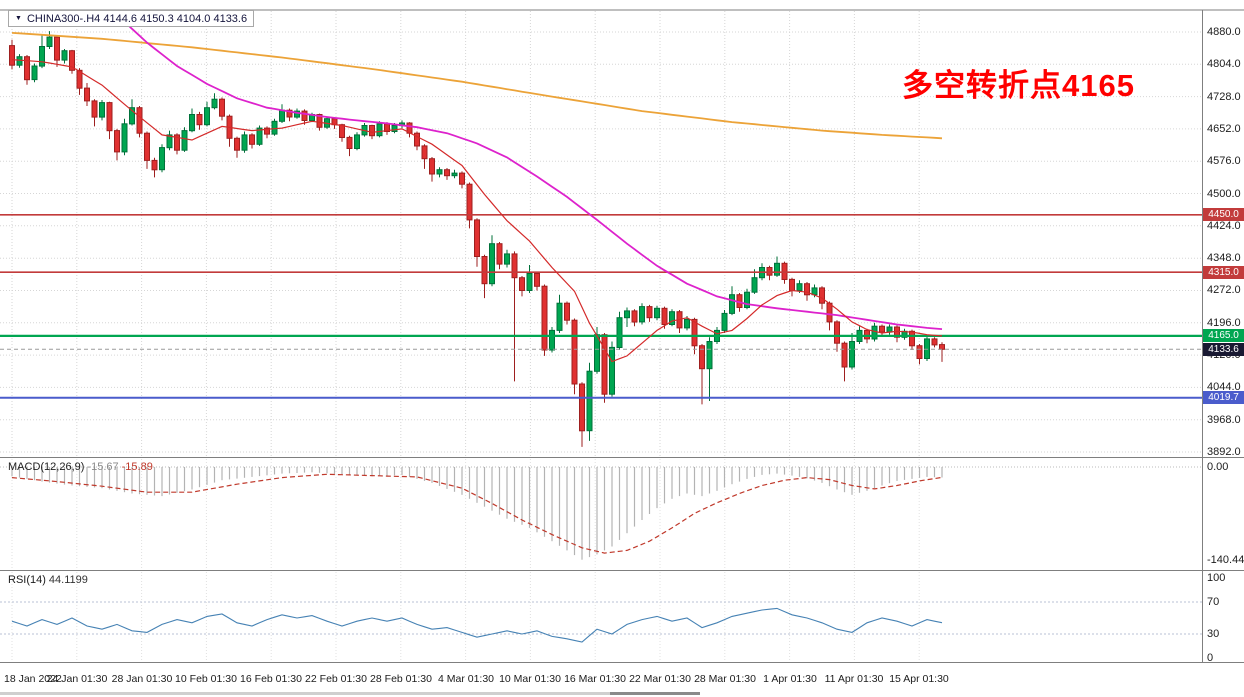  I want to click on price-tick-label: 4044.0, so click(1224, 387).